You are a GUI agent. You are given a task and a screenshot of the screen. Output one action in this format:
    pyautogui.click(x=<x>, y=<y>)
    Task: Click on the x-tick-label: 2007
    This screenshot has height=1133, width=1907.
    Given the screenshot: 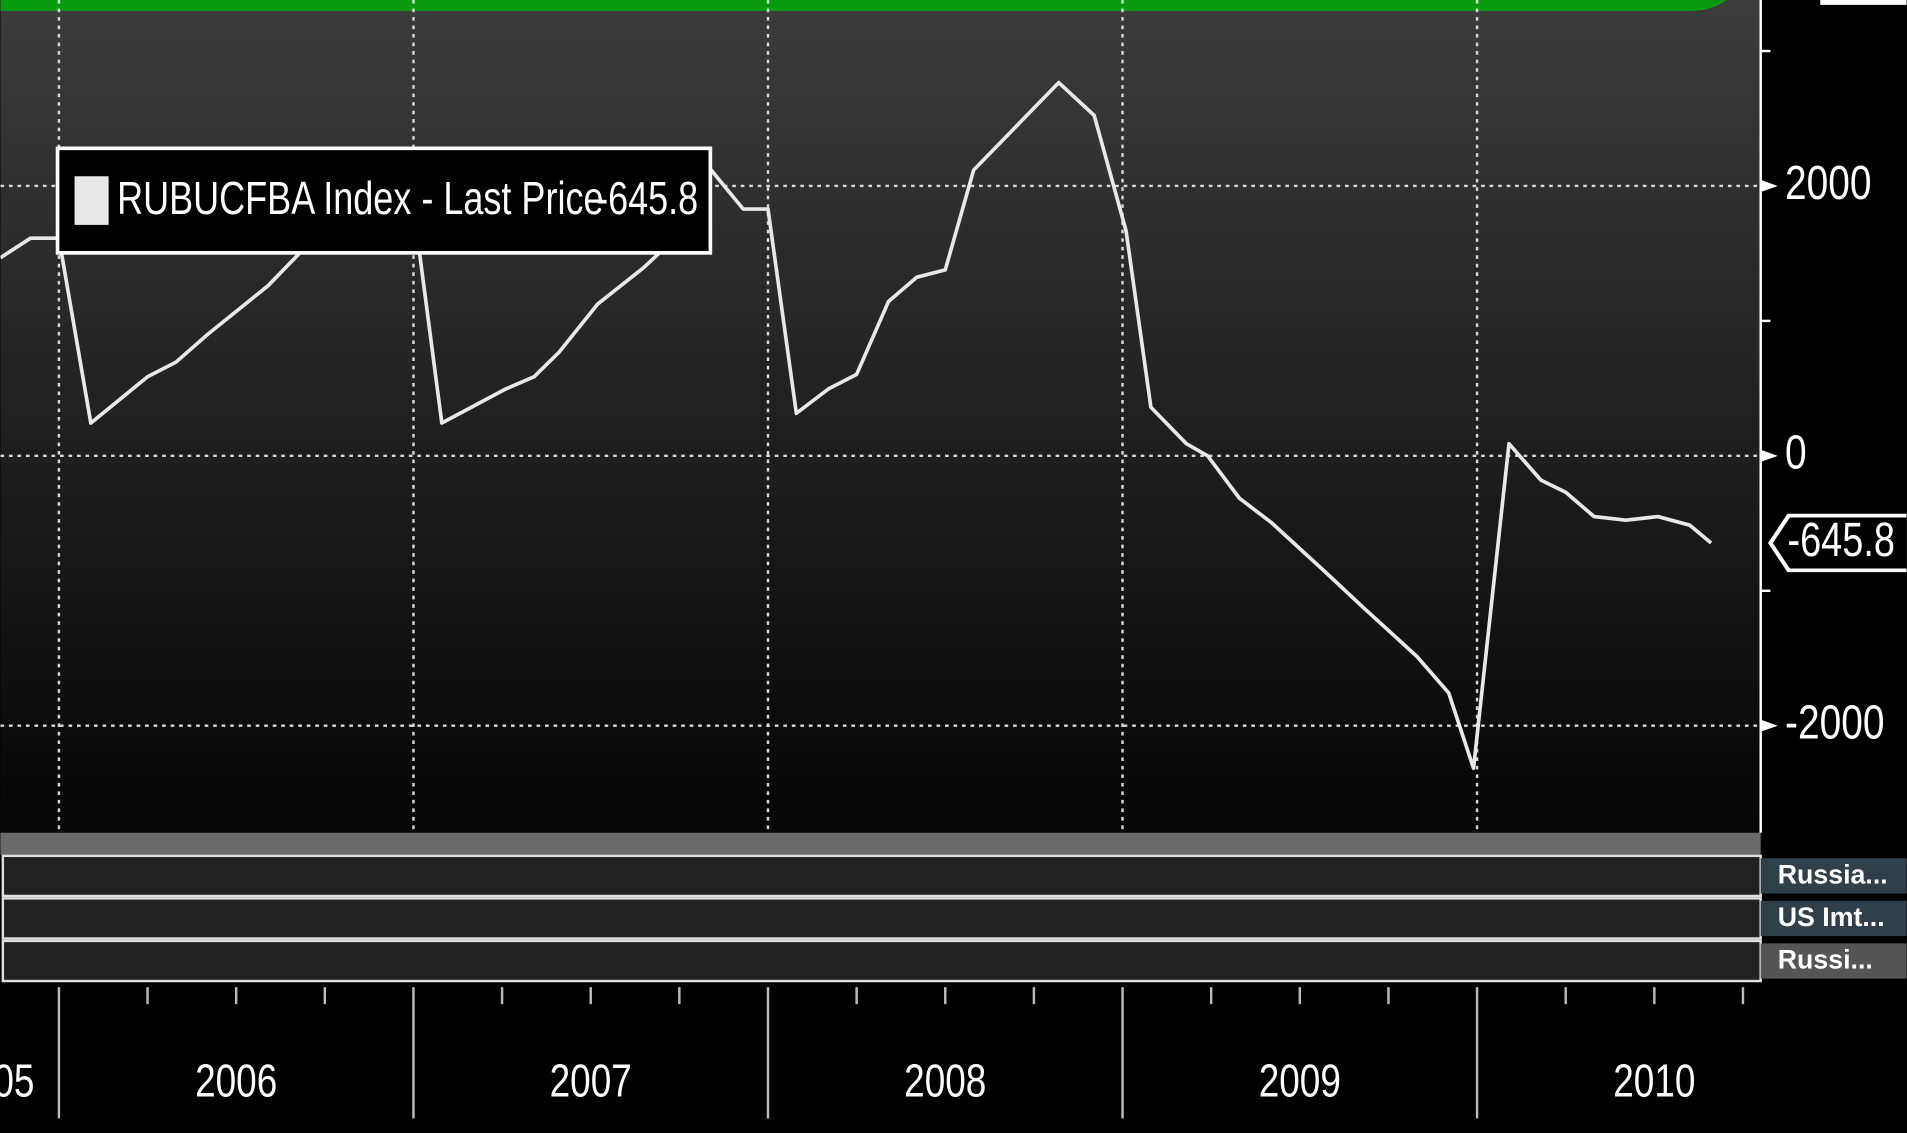 What is the action you would take?
    pyautogui.click(x=591, y=1081)
    